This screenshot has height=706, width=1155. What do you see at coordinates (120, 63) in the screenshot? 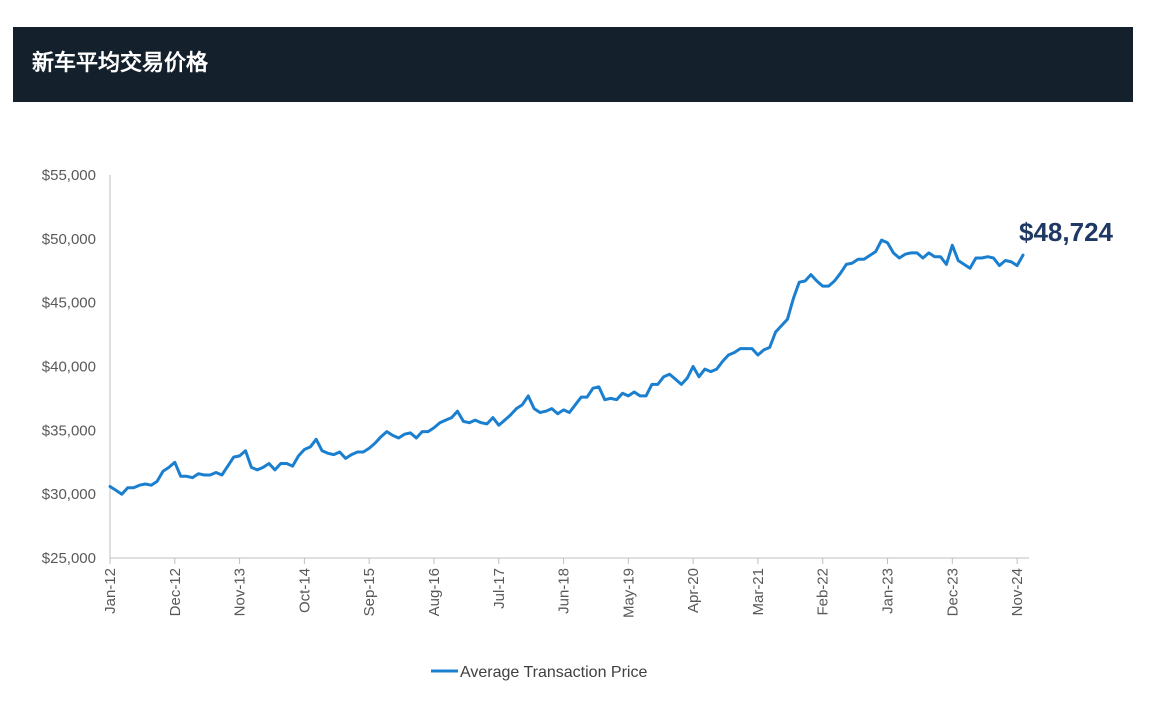
I see `page-title: 新车平均交易价格` at bounding box center [120, 63].